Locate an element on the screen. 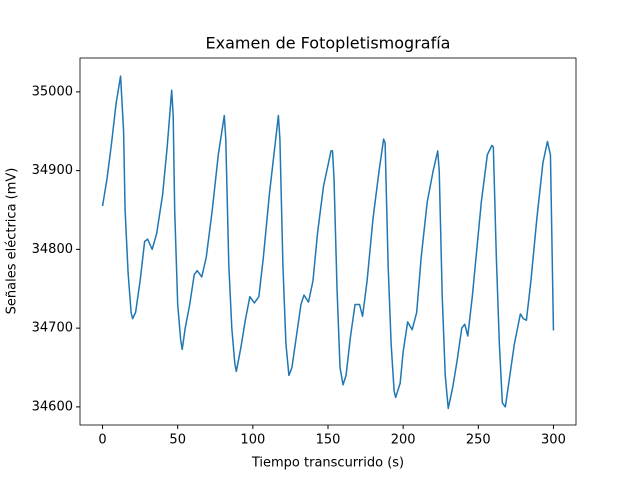 Image resolution: width=640 pixels, height=480 pixels. x-tick-label: 300 is located at coordinates (553, 440).